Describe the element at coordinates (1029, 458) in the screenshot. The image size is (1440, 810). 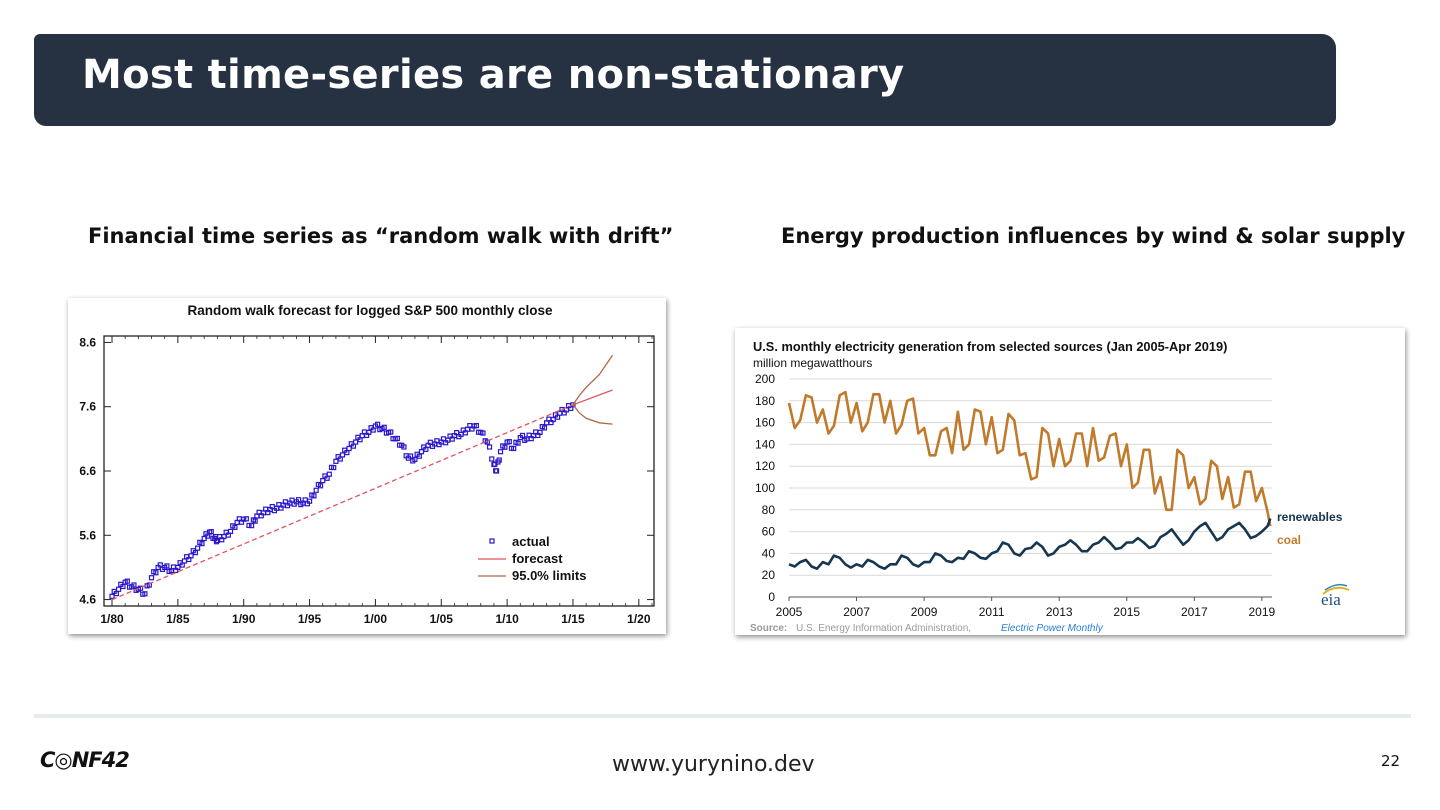
I see `electricity-coal-line` at that location.